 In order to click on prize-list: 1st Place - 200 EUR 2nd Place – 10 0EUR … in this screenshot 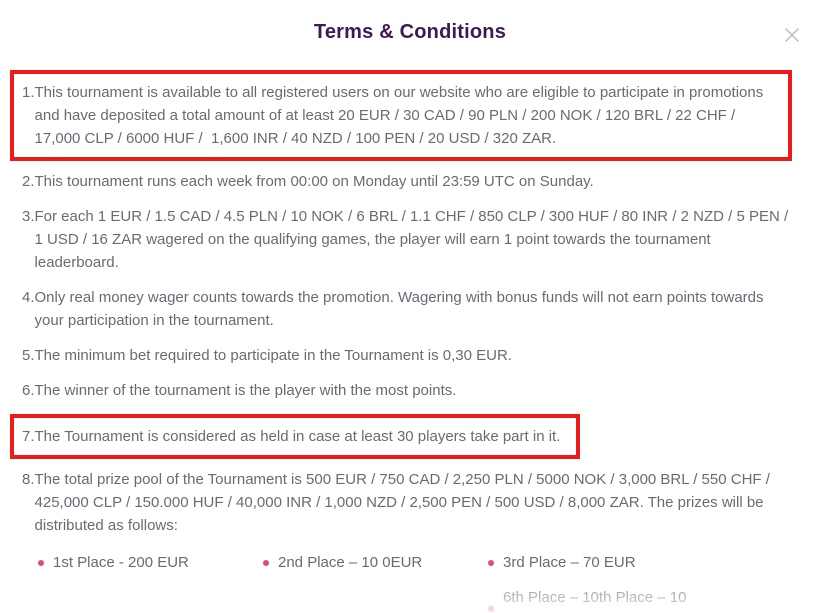, I will do `click(415, 582)`.